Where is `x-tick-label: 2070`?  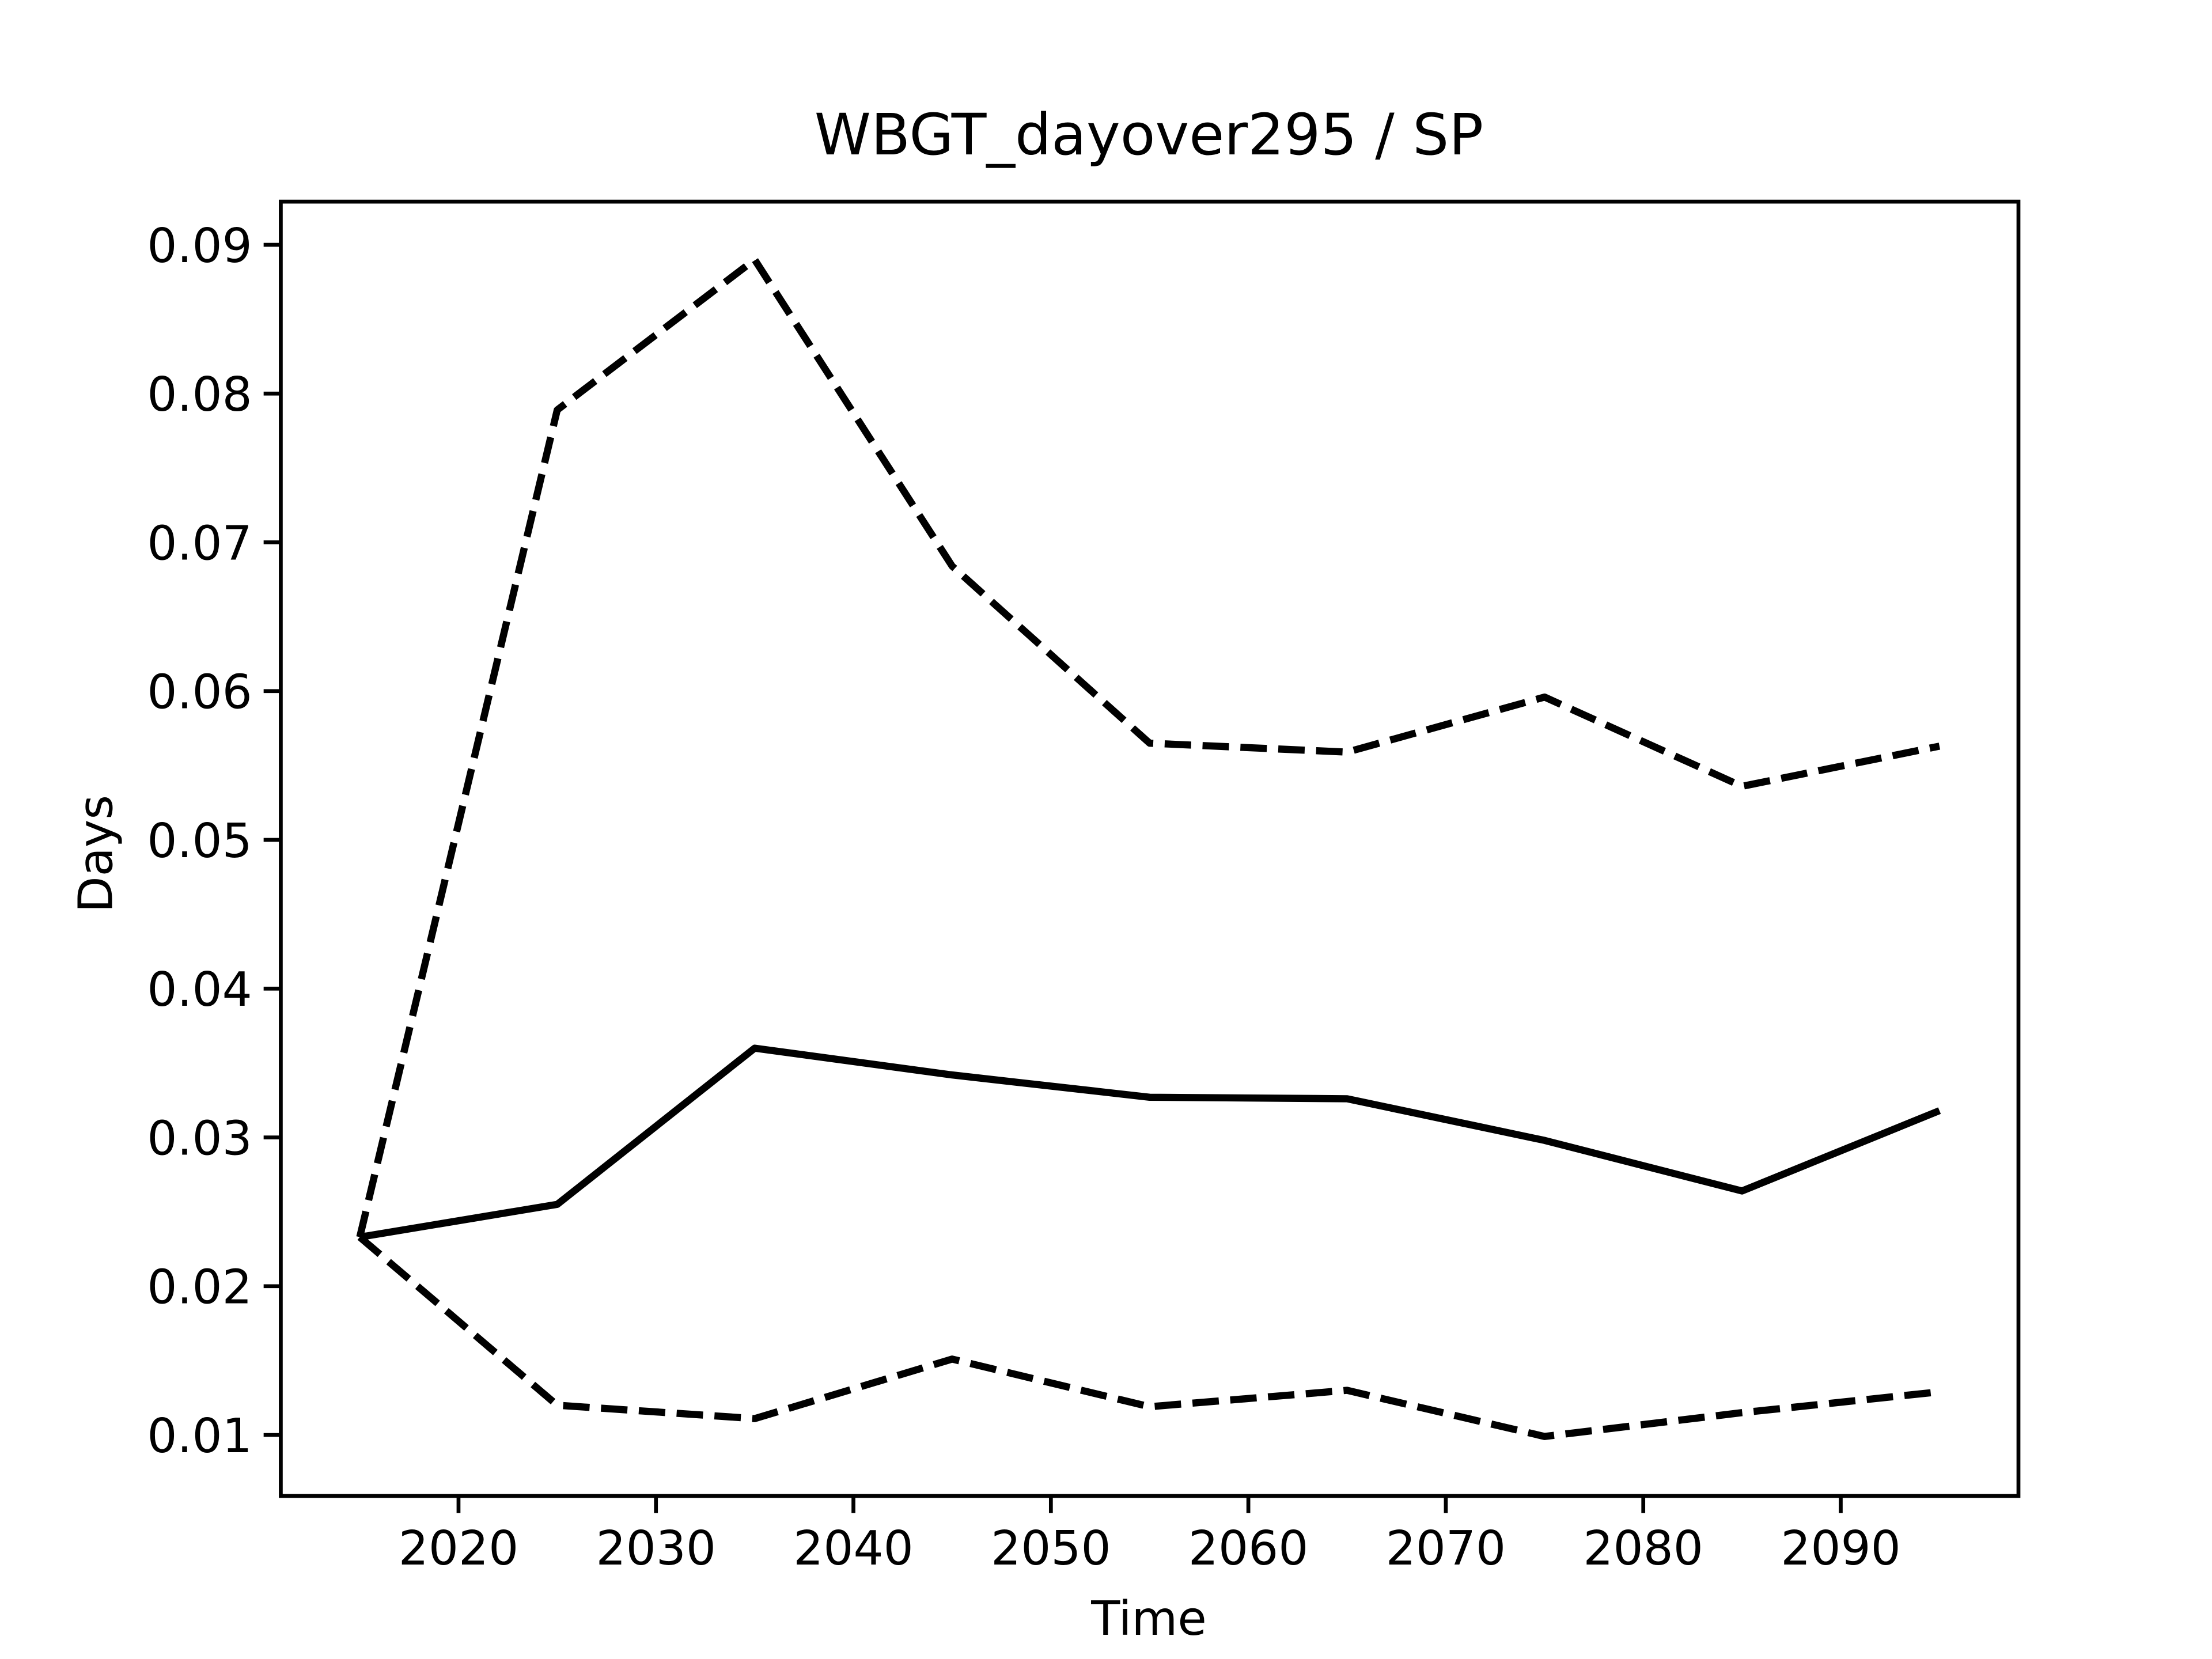
x-tick-label: 2070 is located at coordinates (1446, 1548).